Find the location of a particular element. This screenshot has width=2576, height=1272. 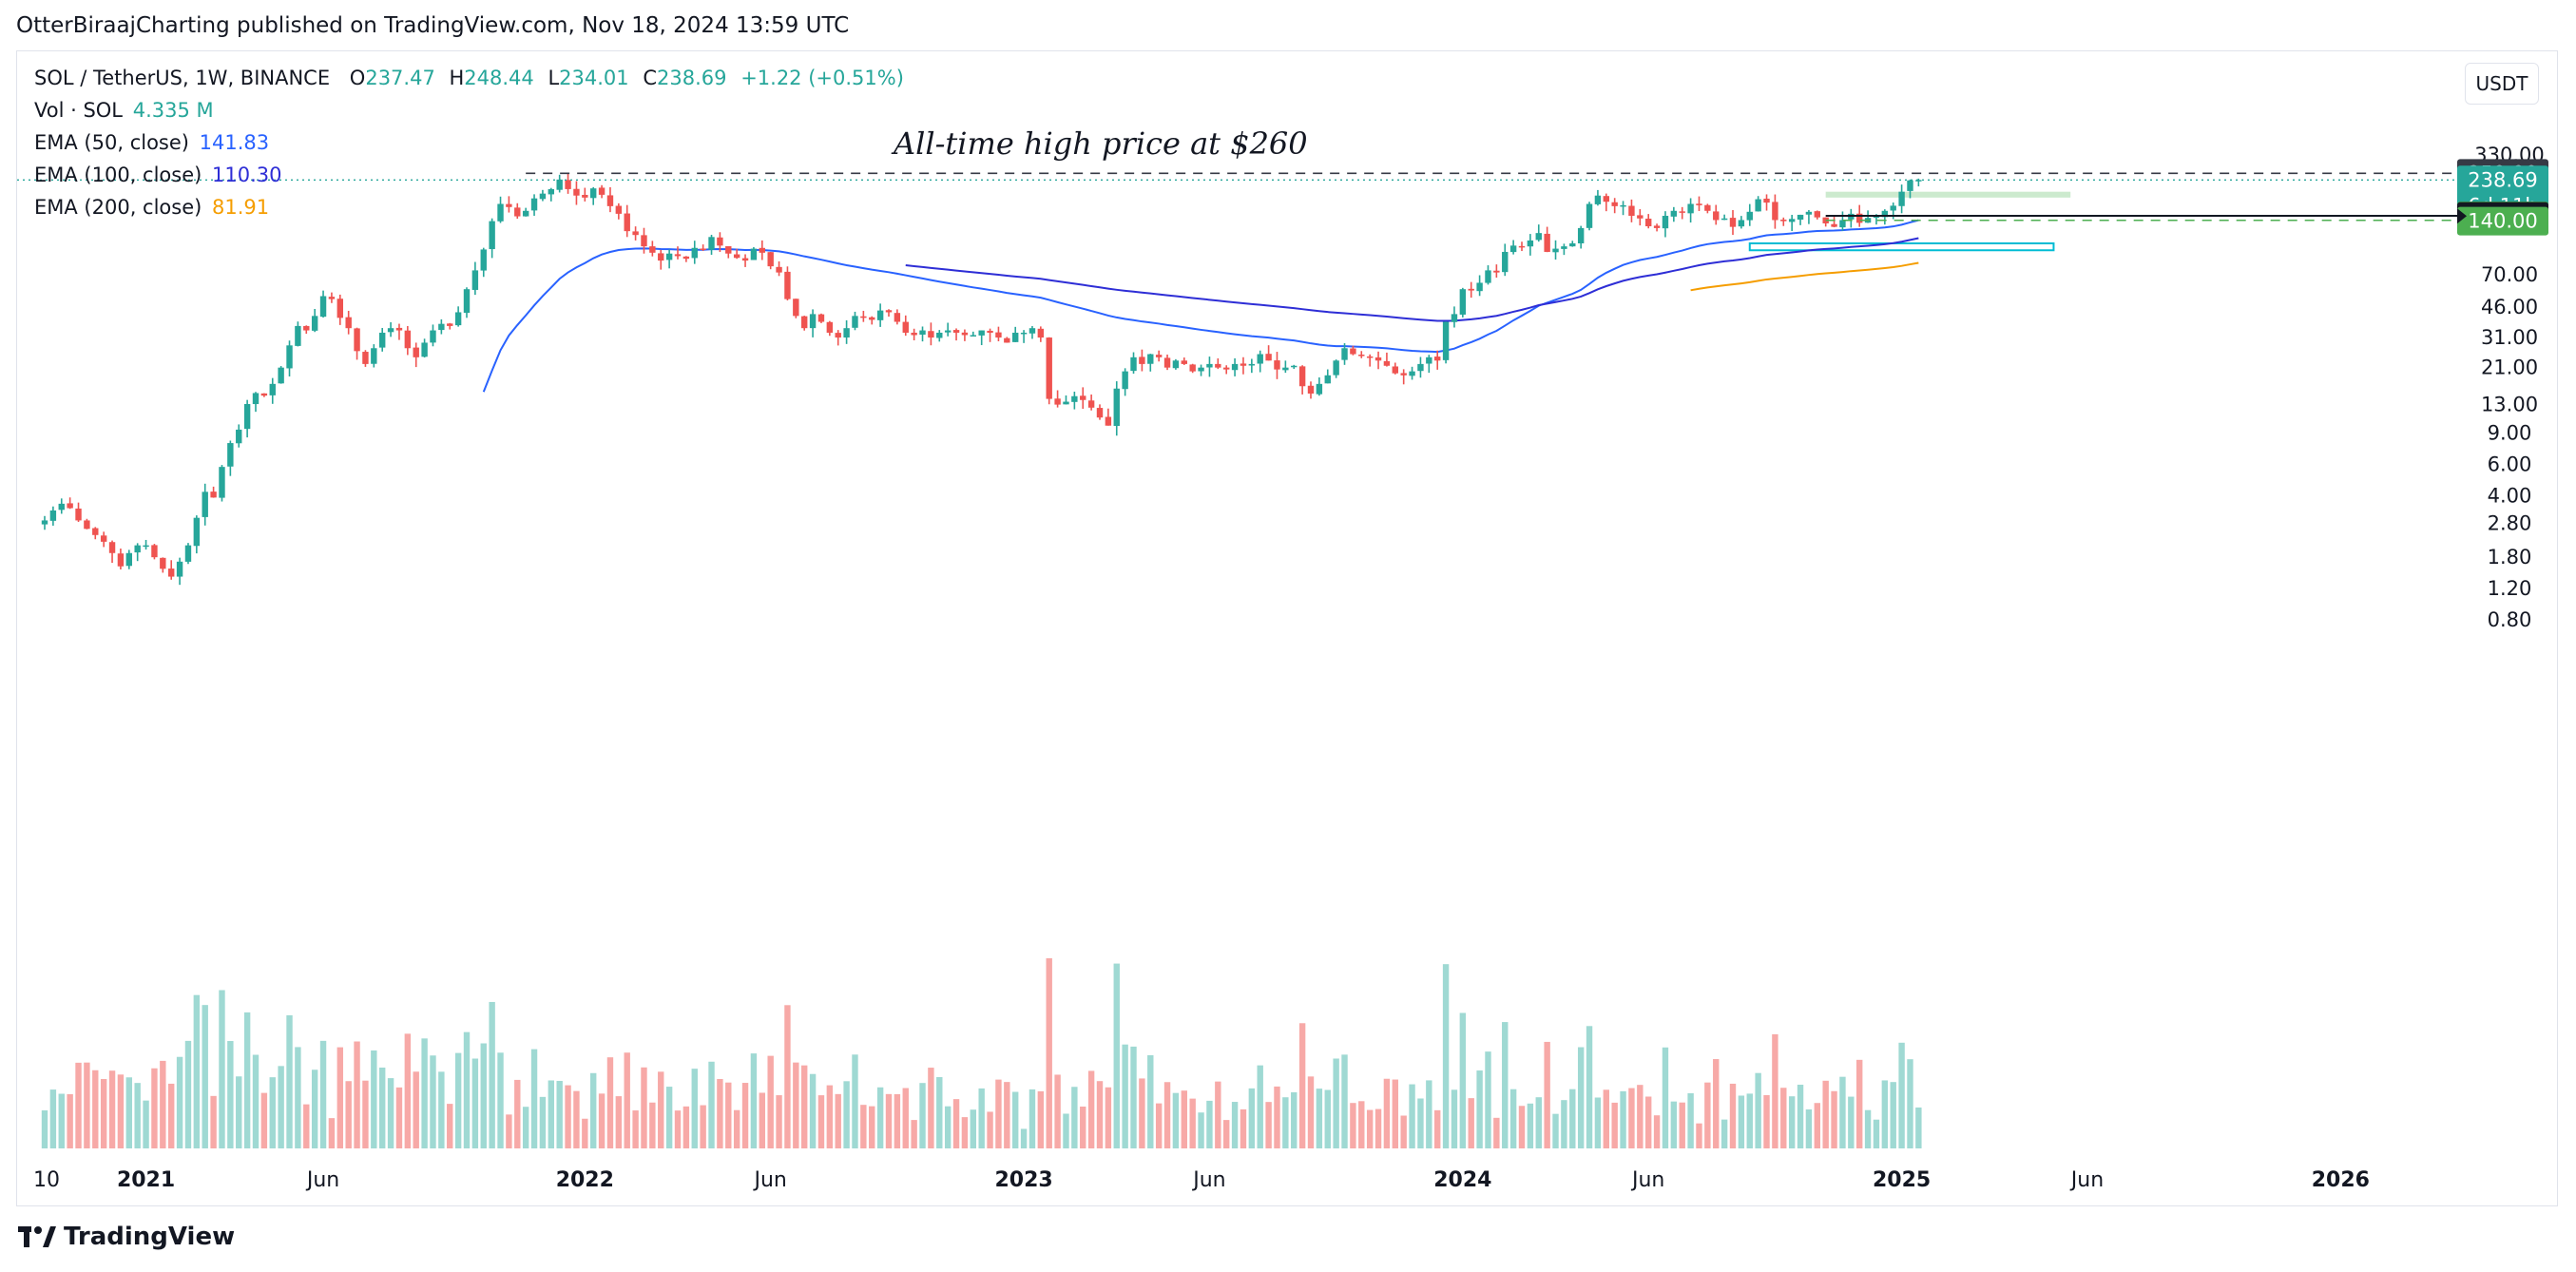

legend-symbol: SOL / TetherUS, 1W, BINANCE is located at coordinates (182, 78).